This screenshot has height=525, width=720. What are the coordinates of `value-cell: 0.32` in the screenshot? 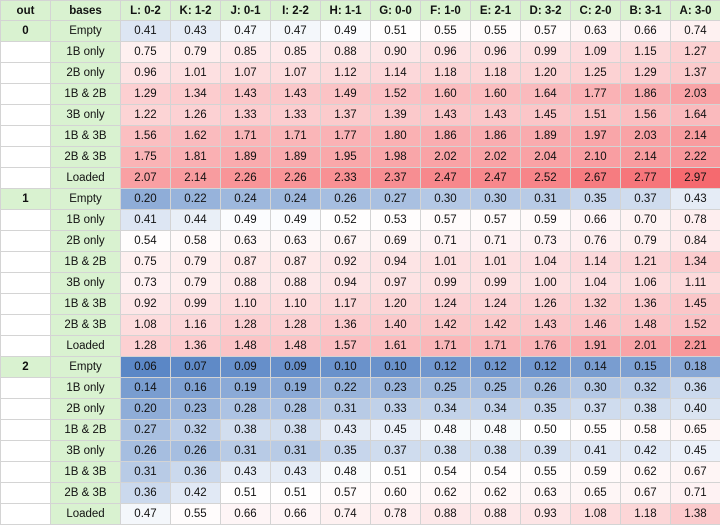 It's located at (196, 430).